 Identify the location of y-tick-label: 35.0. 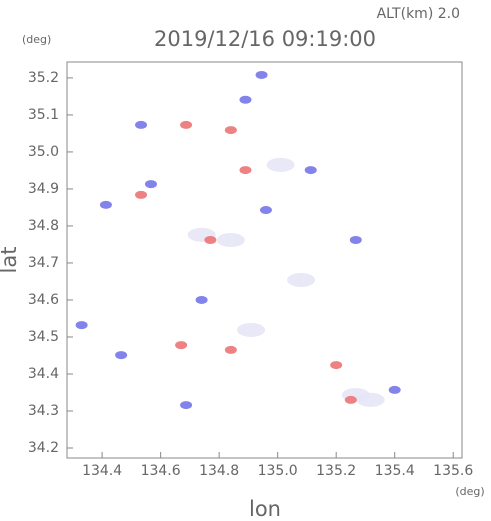
(43, 152).